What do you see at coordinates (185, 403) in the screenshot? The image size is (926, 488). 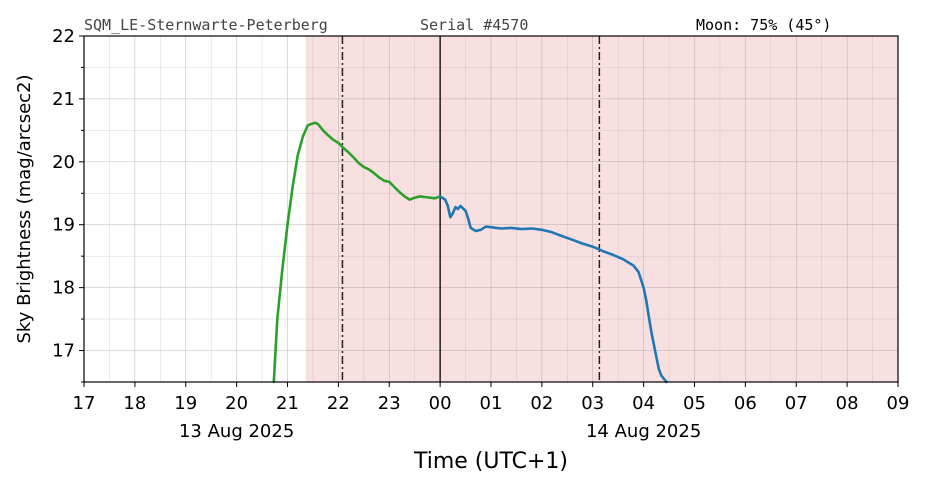 I see `x-tick-label: 19` at bounding box center [185, 403].